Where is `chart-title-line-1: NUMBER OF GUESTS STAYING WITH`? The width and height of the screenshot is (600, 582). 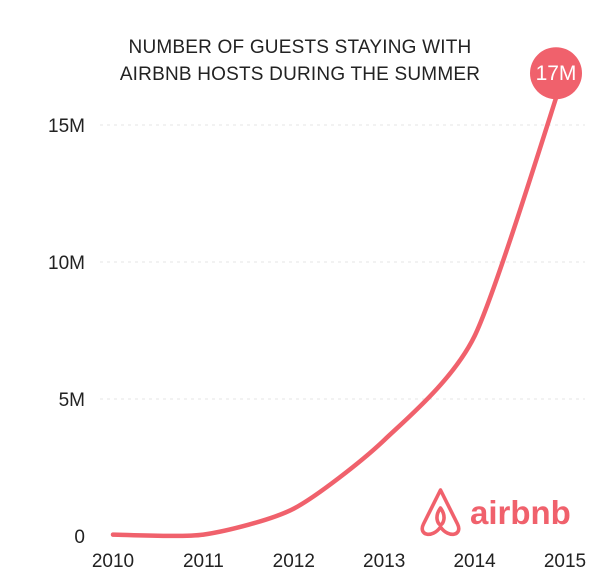 chart-title-line-1: NUMBER OF GUESTS STAYING WITH is located at coordinates (300, 47).